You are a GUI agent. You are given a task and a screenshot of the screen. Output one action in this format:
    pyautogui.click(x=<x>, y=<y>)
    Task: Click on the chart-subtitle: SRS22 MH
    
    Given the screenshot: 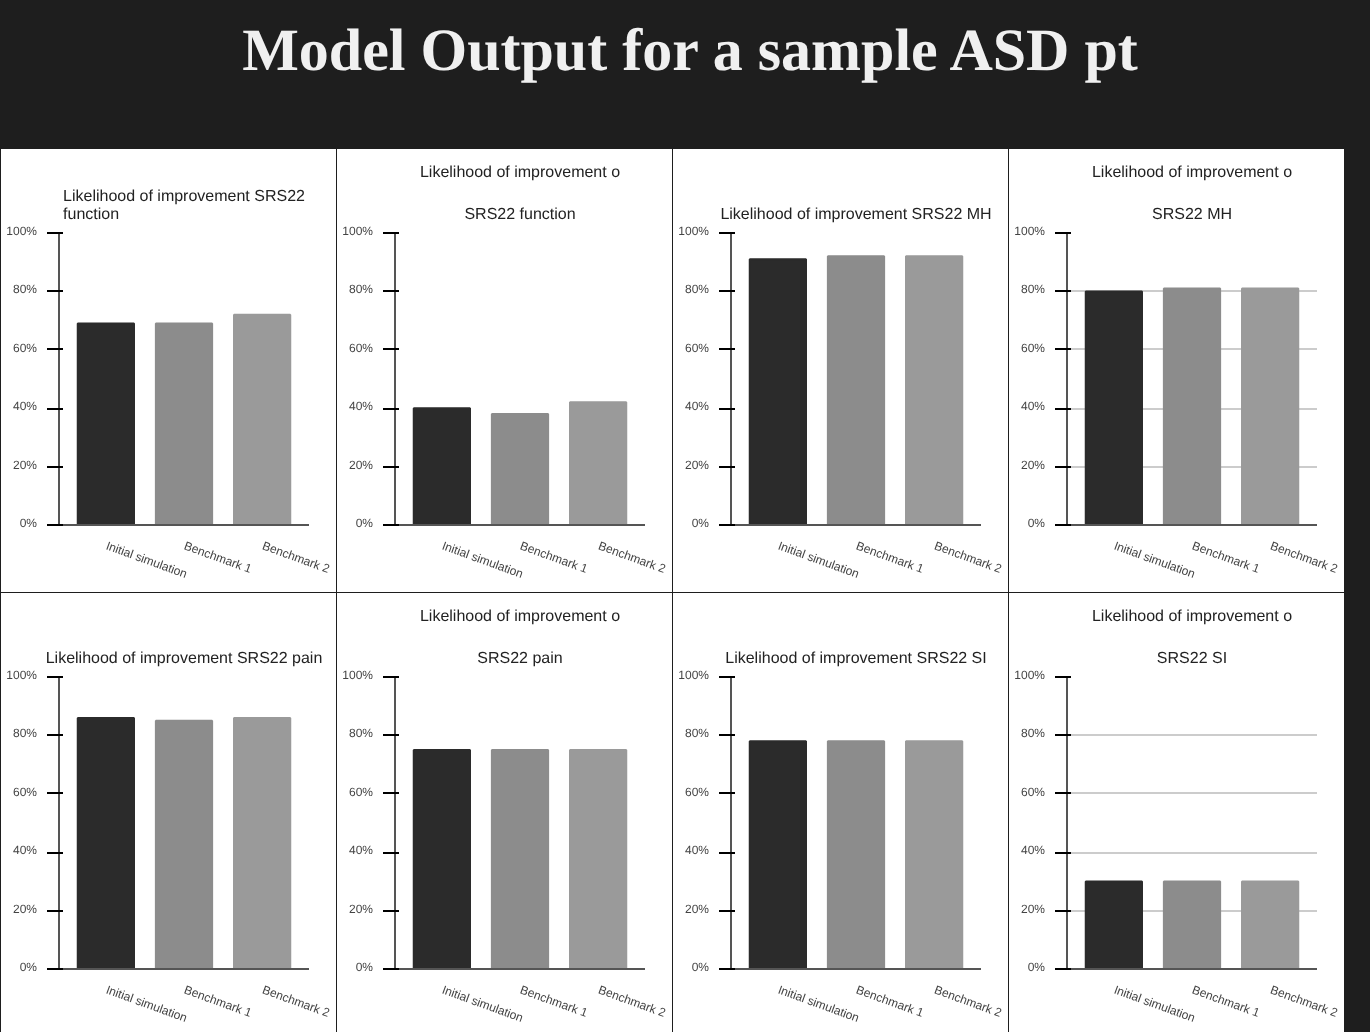 What is the action you would take?
    pyautogui.click(x=1192, y=214)
    